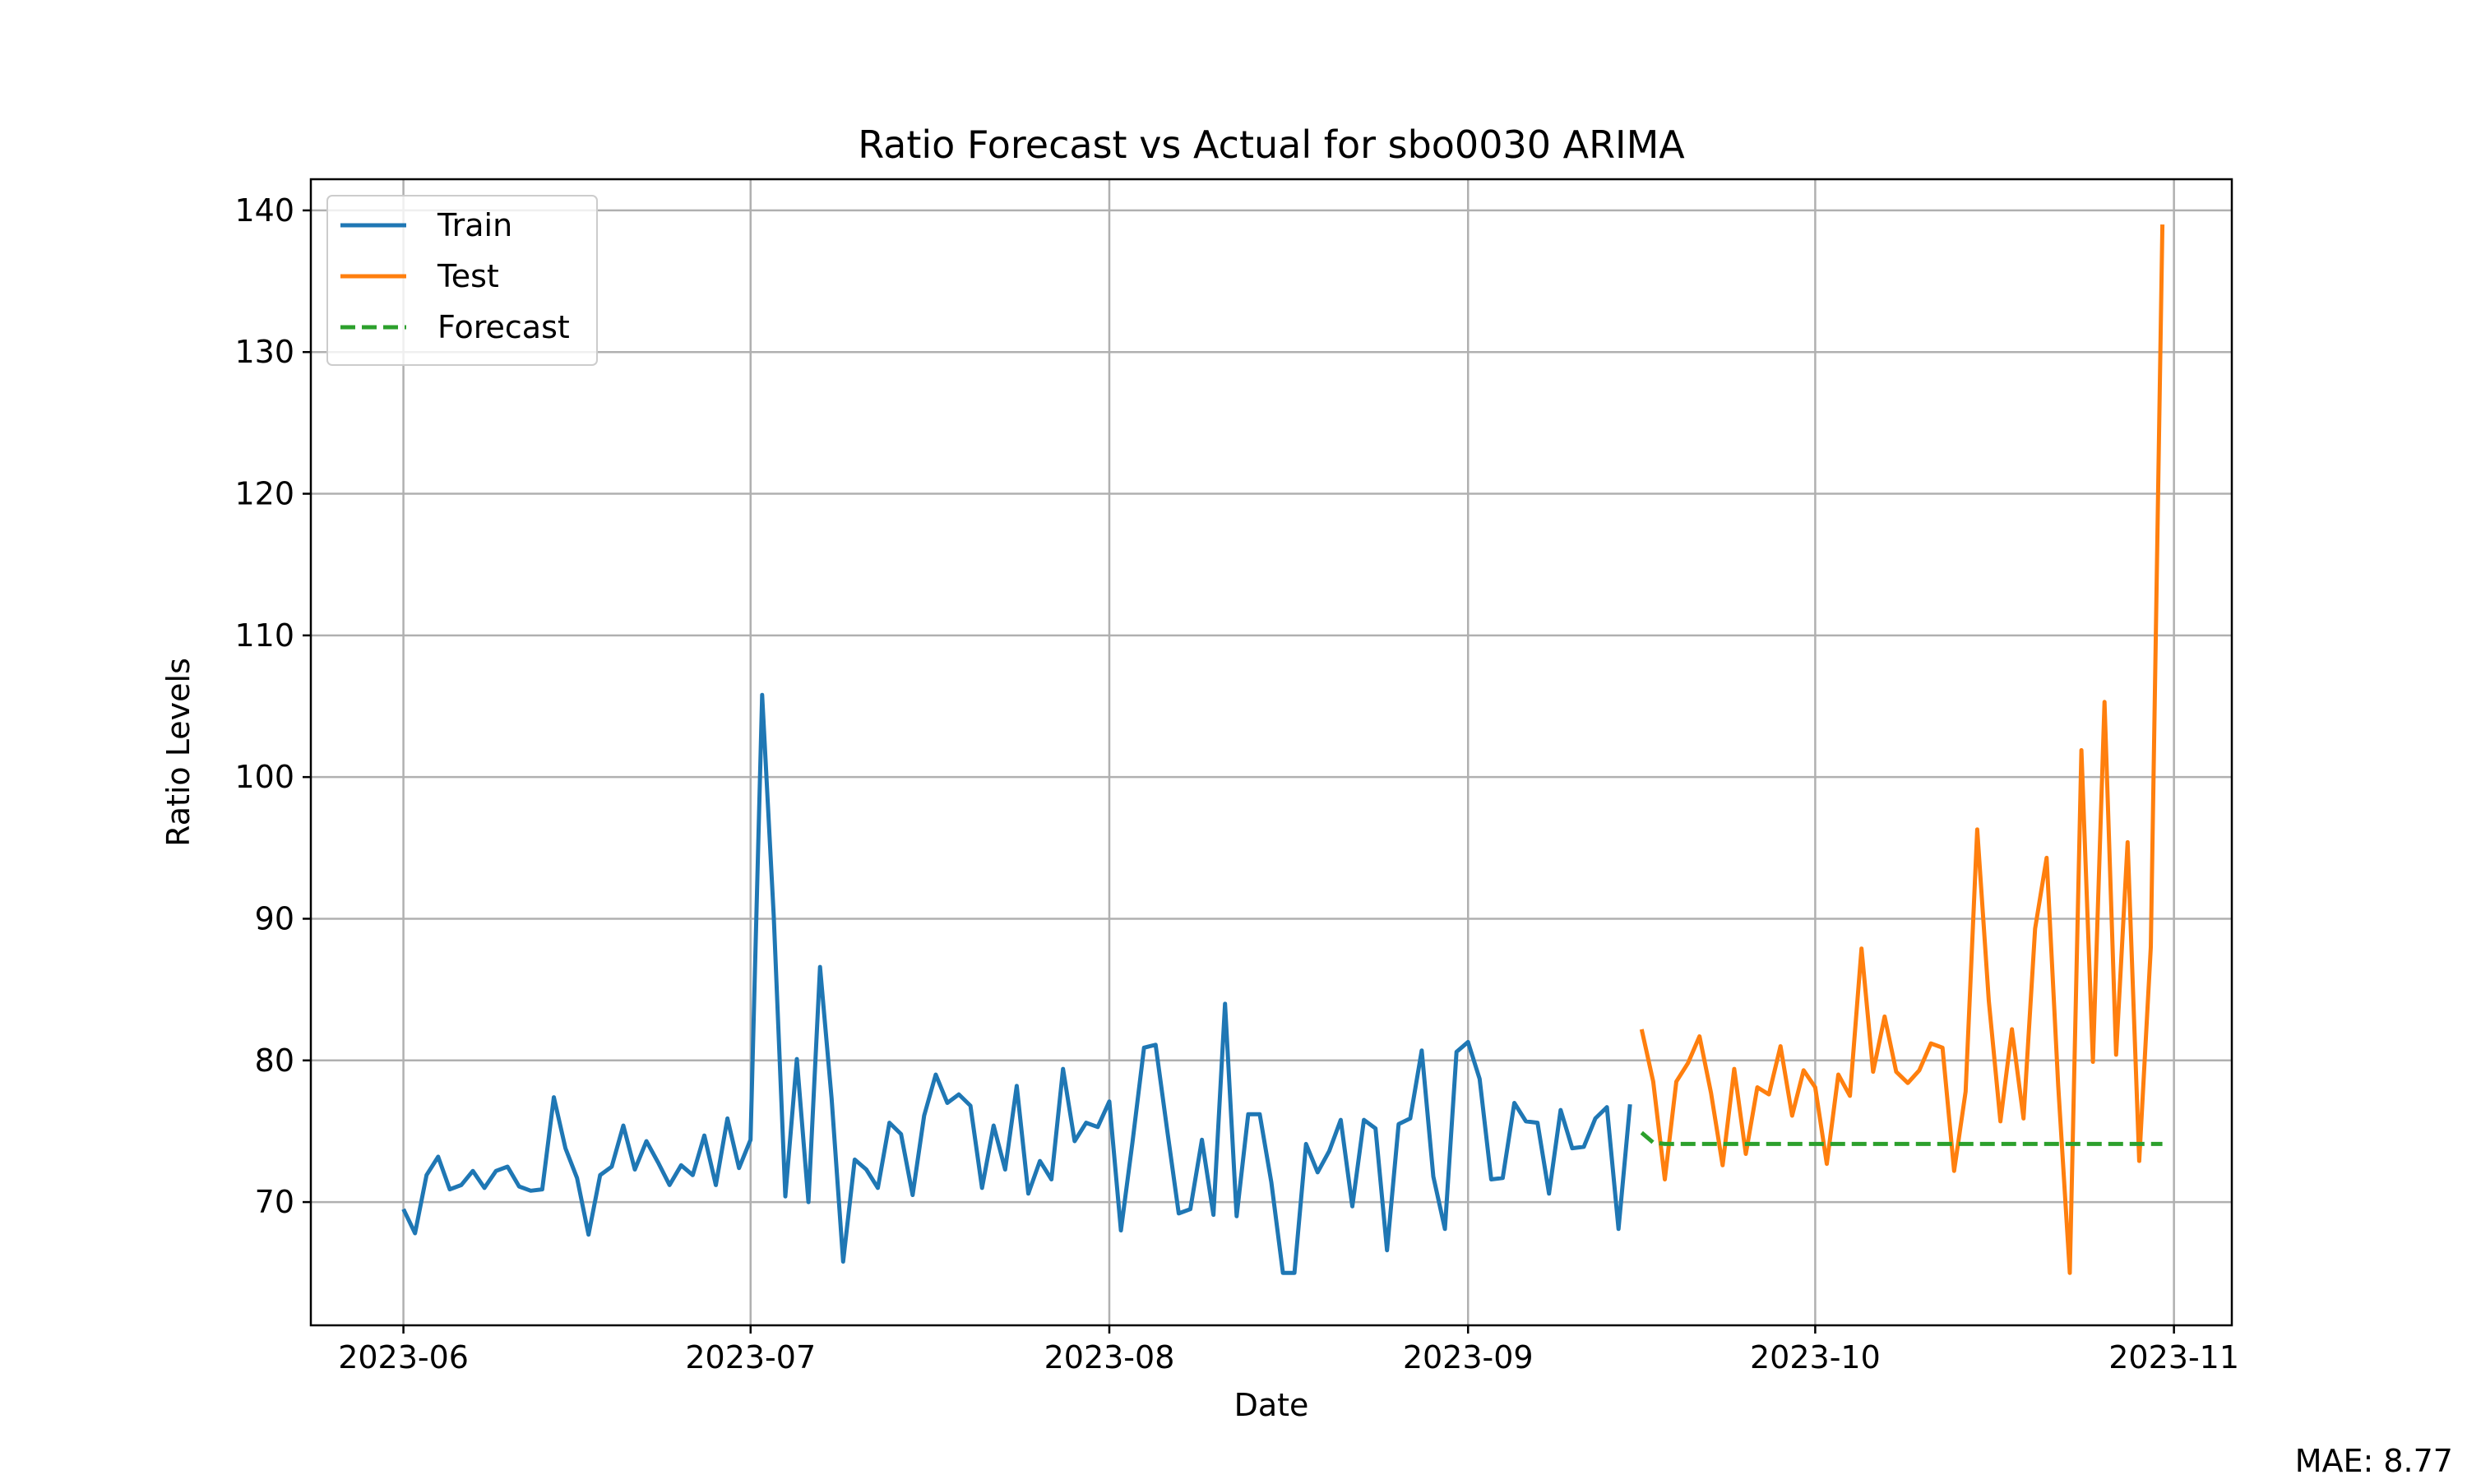 Image resolution: width=2467 pixels, height=1484 pixels. Describe the element at coordinates (1271, 1405) in the screenshot. I see `x-axis-label: Date` at that location.